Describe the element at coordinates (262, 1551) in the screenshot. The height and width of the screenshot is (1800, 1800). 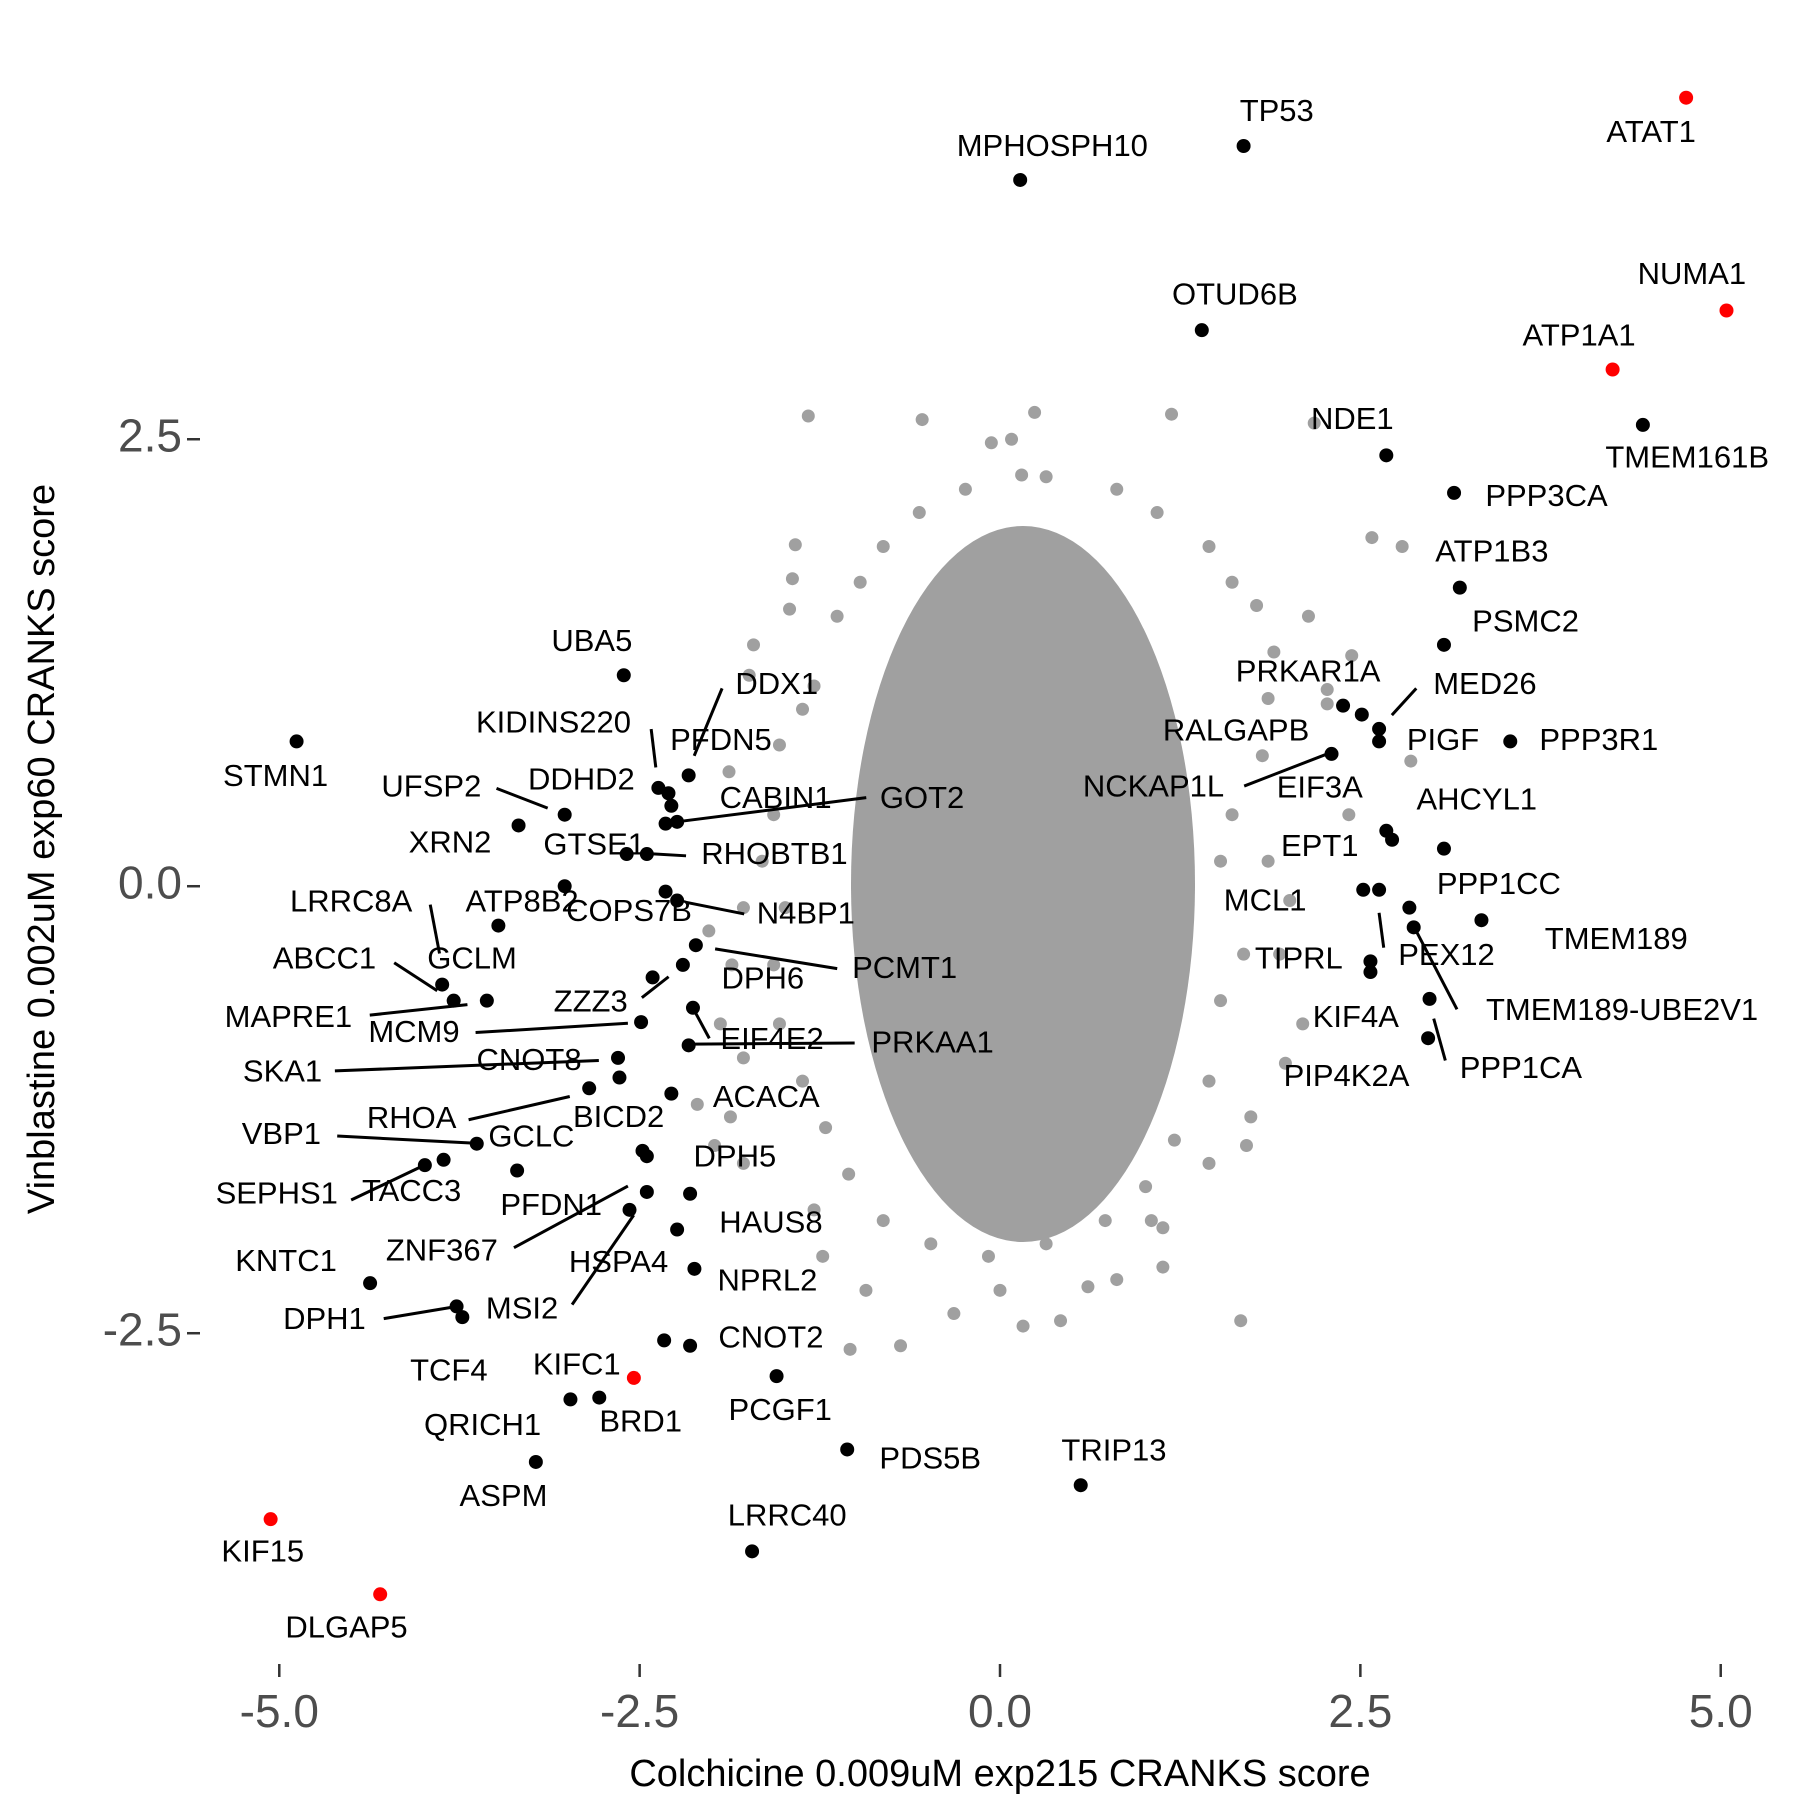
I see `point-label: KIF15` at that location.